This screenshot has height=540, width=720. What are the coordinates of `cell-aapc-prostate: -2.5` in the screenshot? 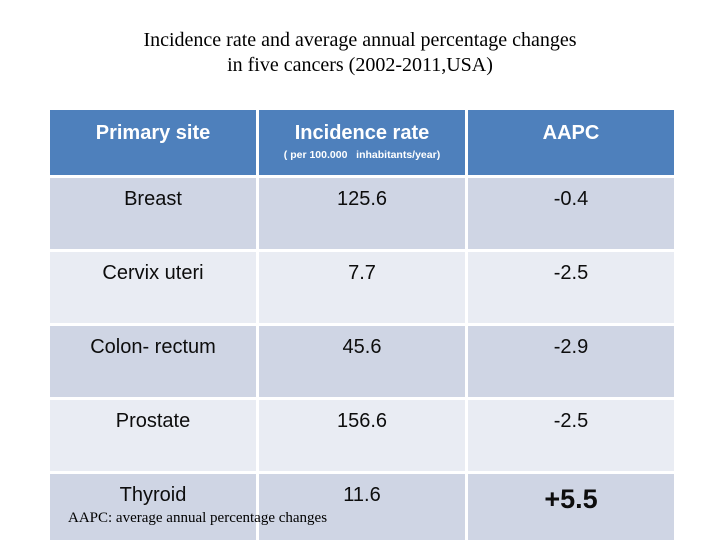 It's located at (571, 435).